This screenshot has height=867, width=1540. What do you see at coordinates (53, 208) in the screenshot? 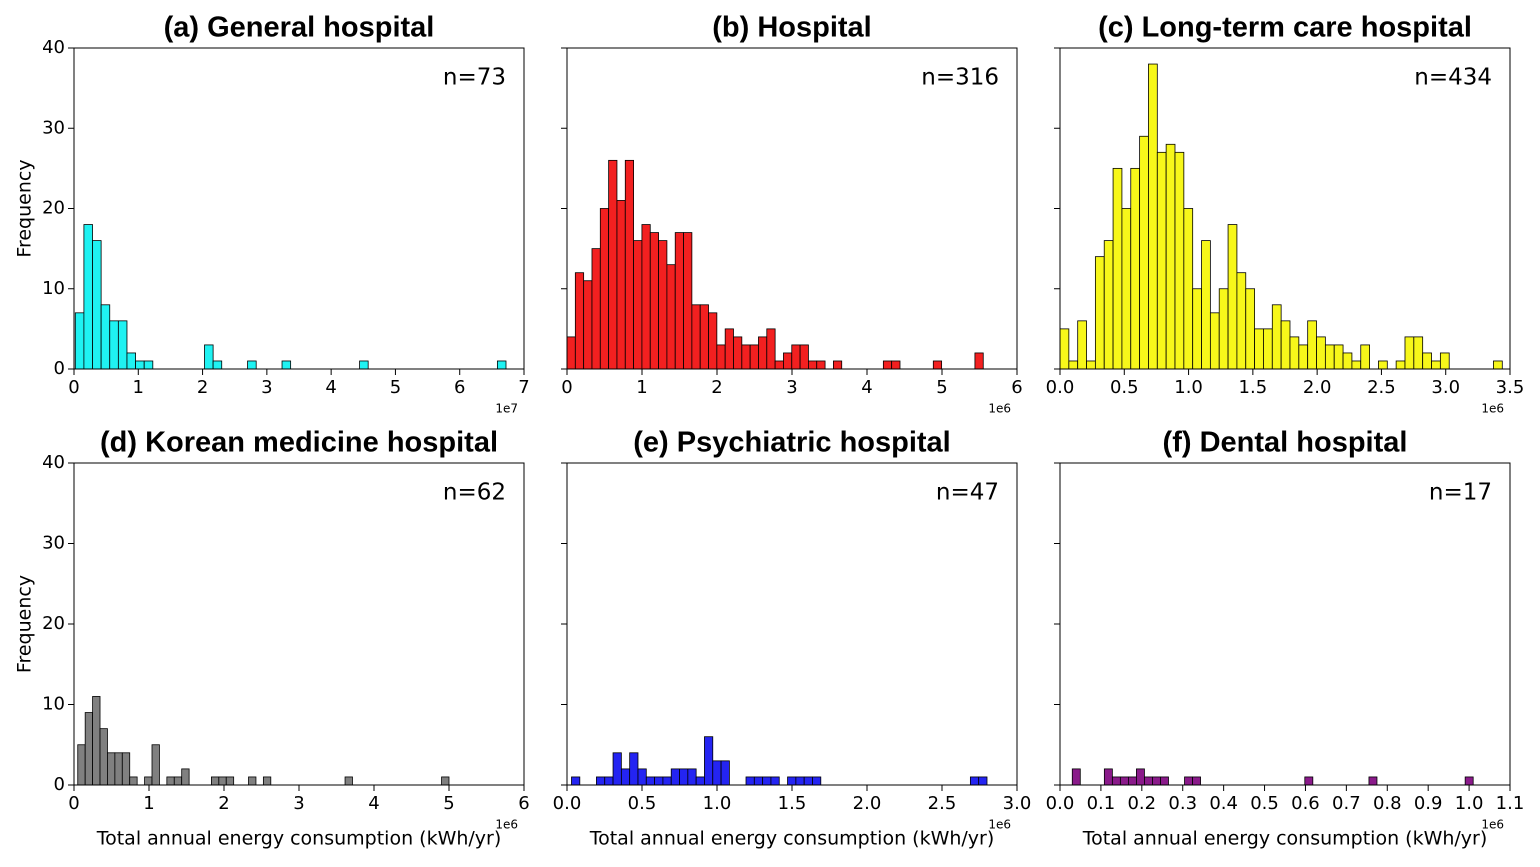
I see `y-tick-label: 20` at bounding box center [53, 208].